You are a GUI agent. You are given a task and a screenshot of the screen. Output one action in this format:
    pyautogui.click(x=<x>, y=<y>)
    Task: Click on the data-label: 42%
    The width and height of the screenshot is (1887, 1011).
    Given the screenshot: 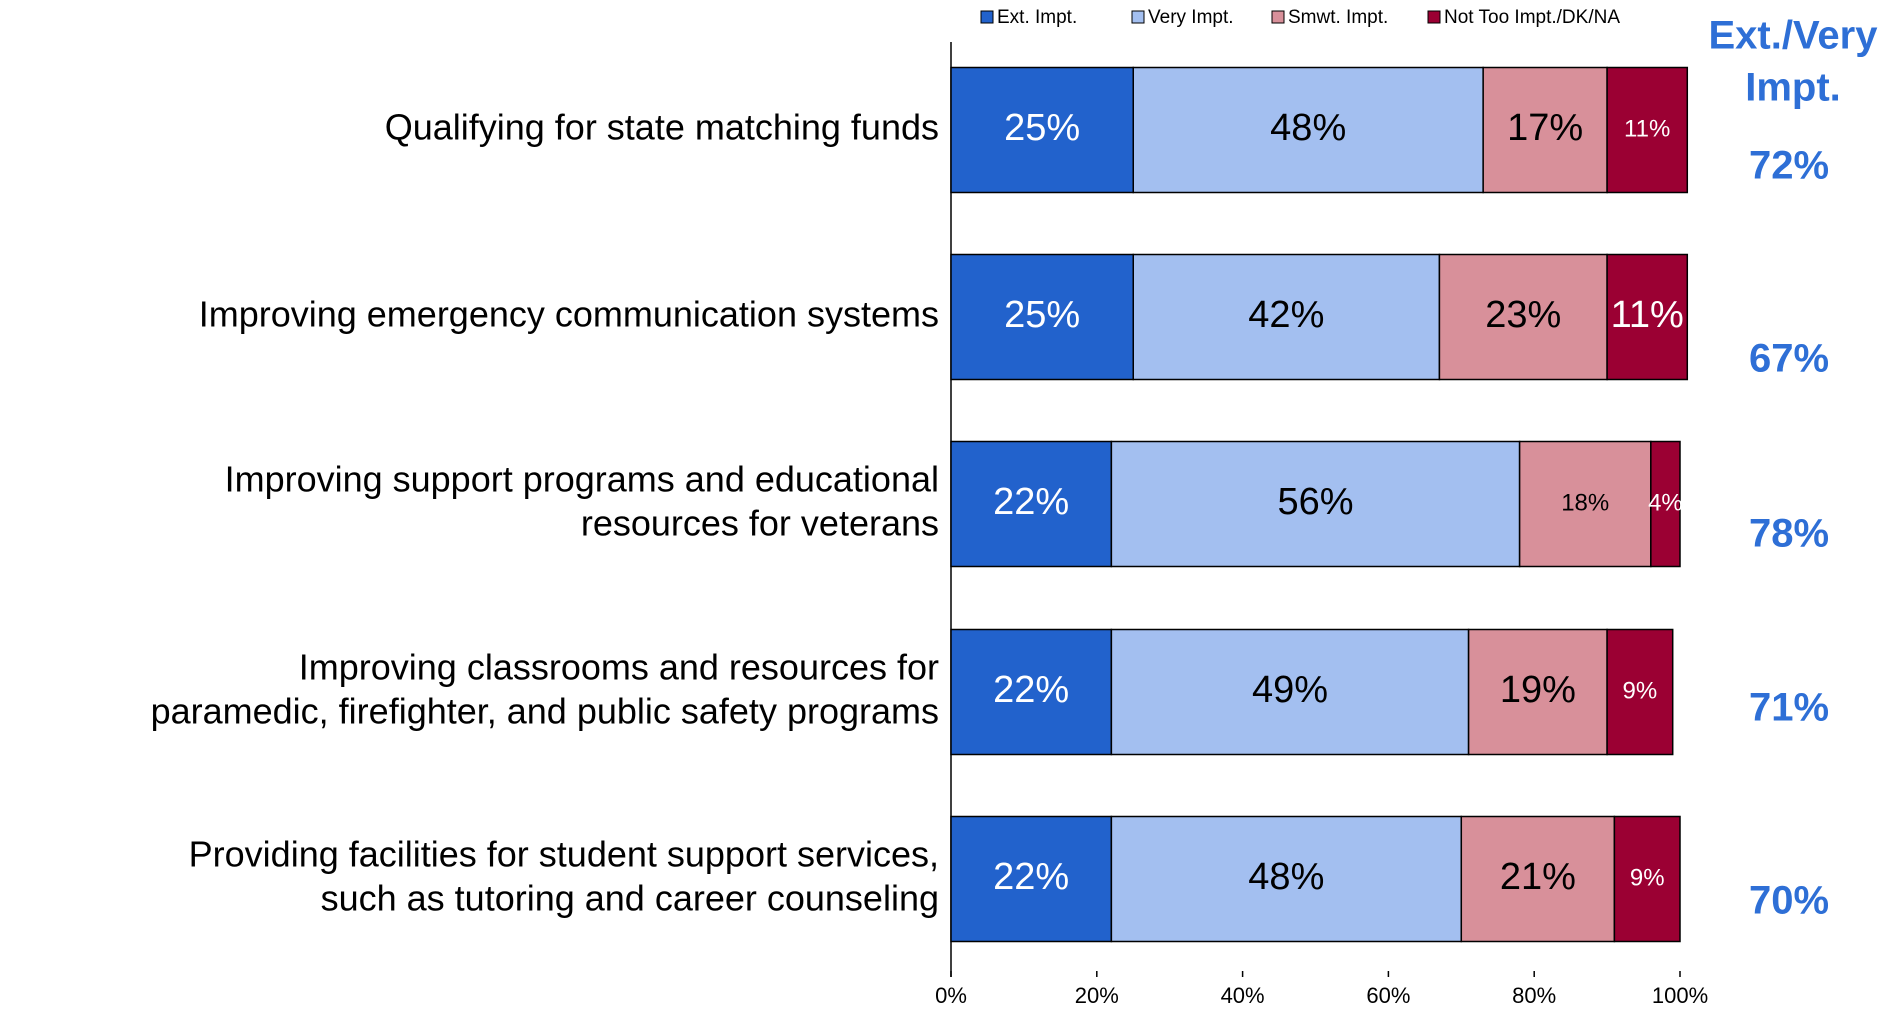 What is the action you would take?
    pyautogui.click(x=1286, y=315)
    